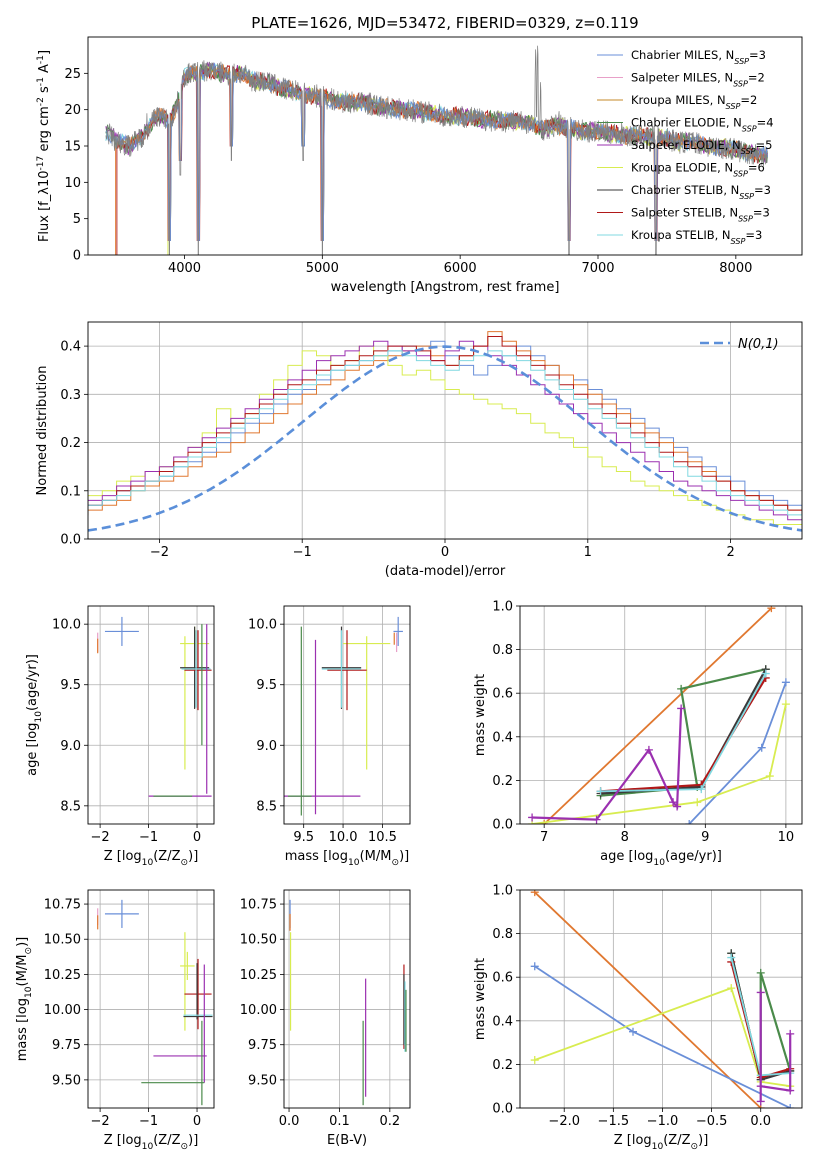  Describe the element at coordinates (698, 80) in the screenshot. I see `legend-label: Salpeter MILES, NSSP=2` at that location.